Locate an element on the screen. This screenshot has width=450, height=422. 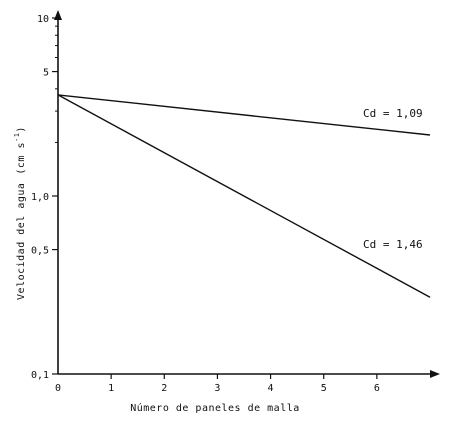
y-axis-title: Velocidad del agua (cm s-1) is located at coordinates (20, 213).